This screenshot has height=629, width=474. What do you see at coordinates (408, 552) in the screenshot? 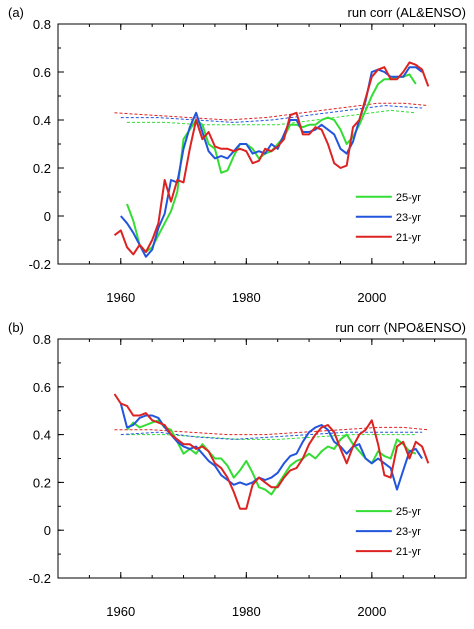
I see `panel-b-legend-label: 21-yr` at bounding box center [408, 552].